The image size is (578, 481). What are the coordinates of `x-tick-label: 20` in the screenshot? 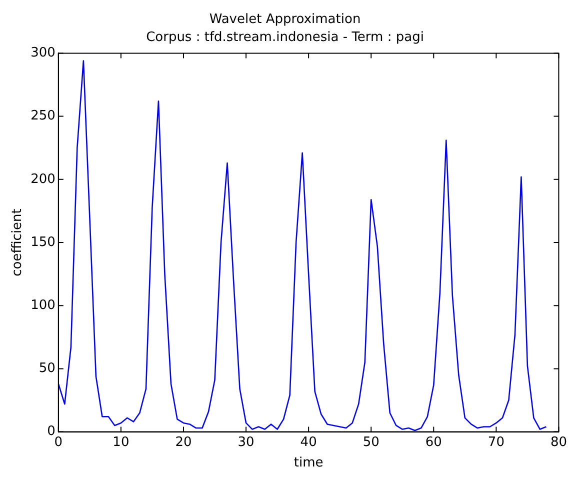 It's located at (183, 442).